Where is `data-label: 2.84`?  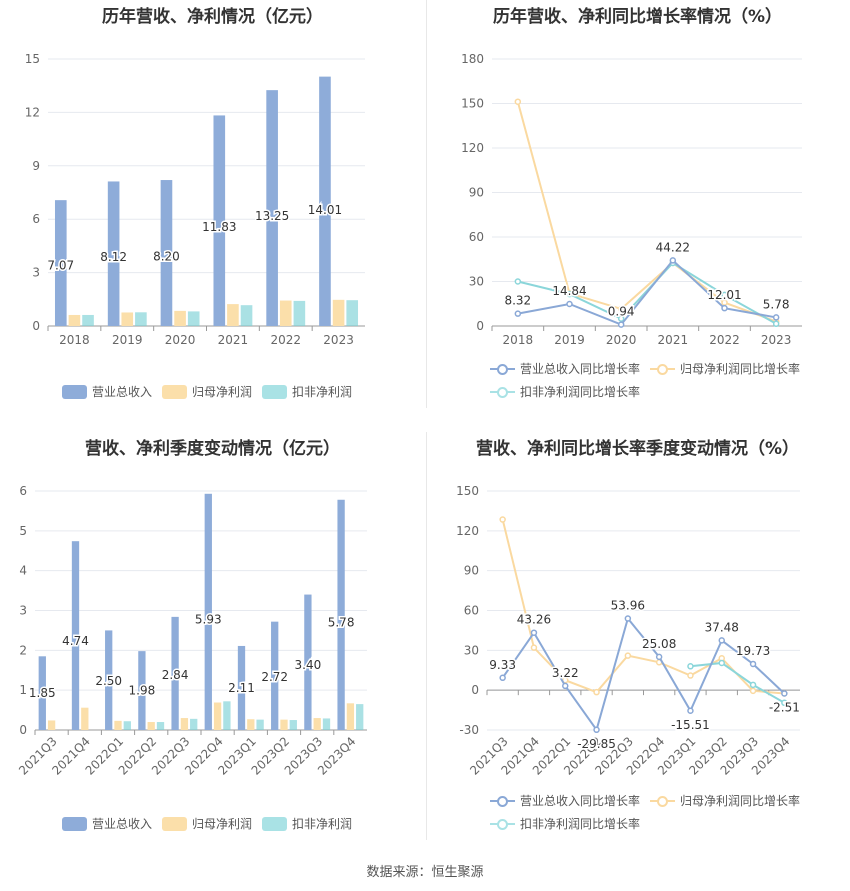 data-label: 2.84 is located at coordinates (175, 675).